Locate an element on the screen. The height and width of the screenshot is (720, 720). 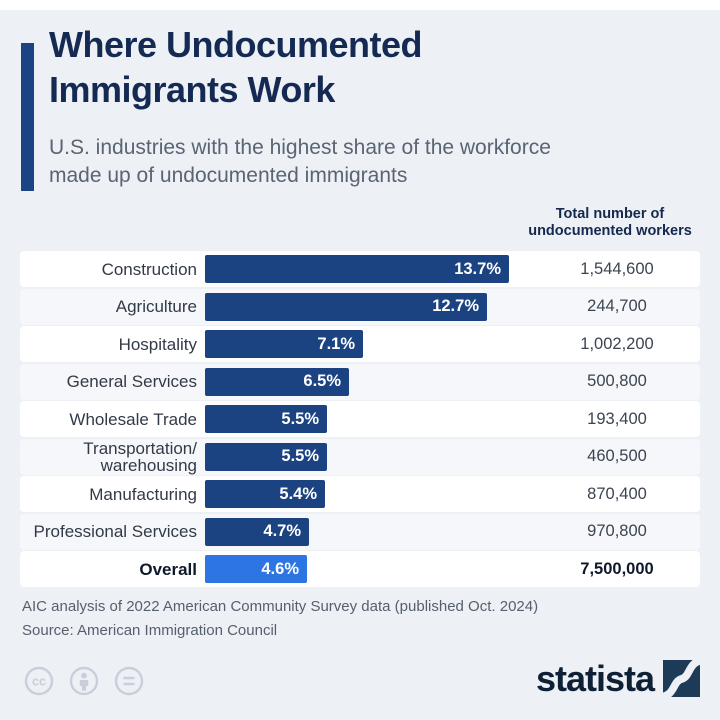
table-row: Manufacturing 5.4% 870,400 is located at coordinates (360, 494).